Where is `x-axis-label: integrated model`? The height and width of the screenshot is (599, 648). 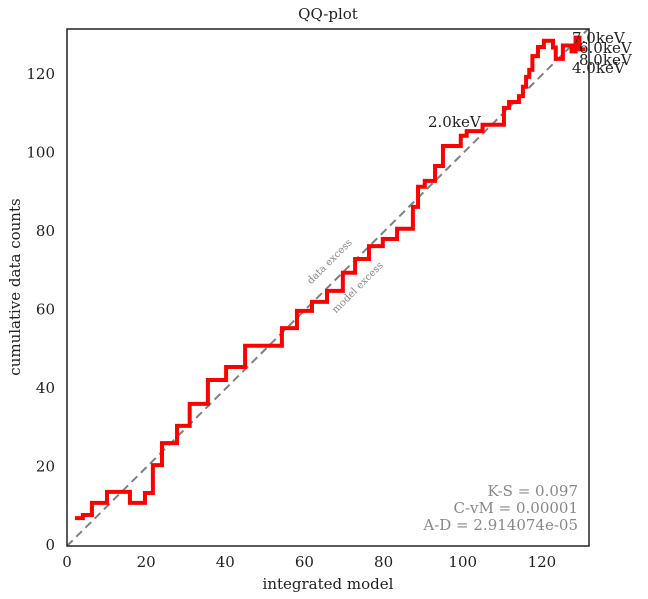 x-axis-label: integrated model is located at coordinates (328, 584).